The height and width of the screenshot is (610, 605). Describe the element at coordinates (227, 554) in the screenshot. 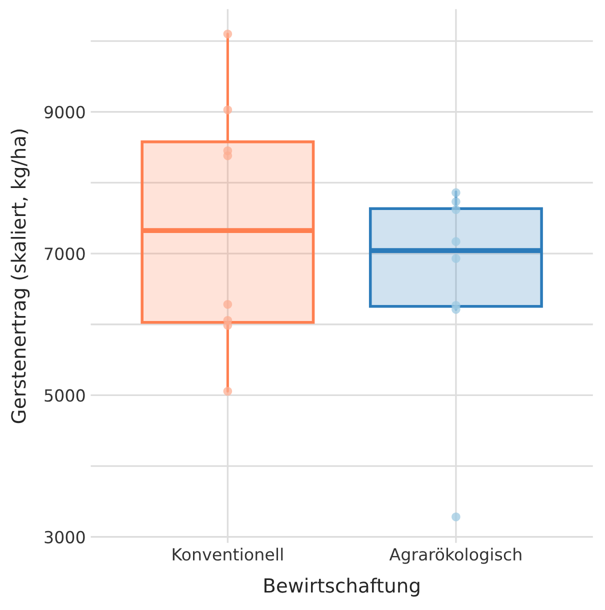

I see `x-tick-label: Konventionell` at that location.